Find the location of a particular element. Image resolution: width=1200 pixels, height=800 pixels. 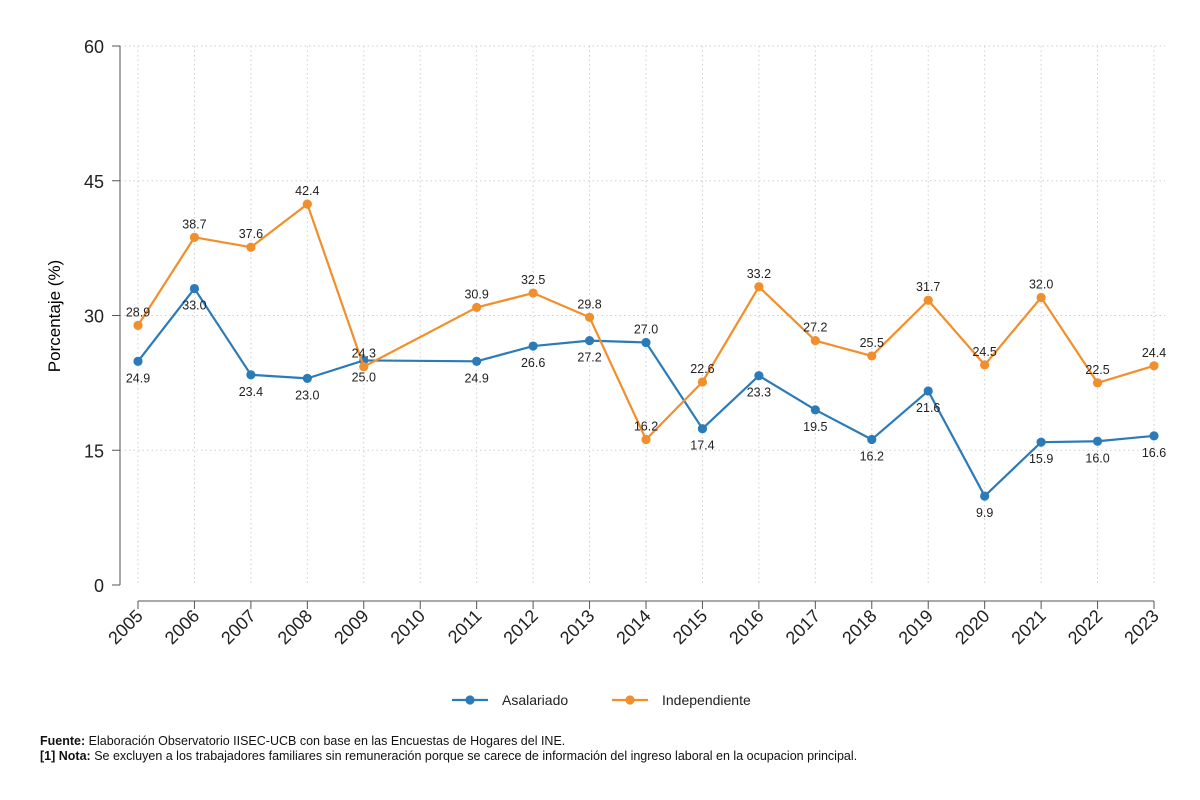

y-tick-label: 45 is located at coordinates (94, 182).